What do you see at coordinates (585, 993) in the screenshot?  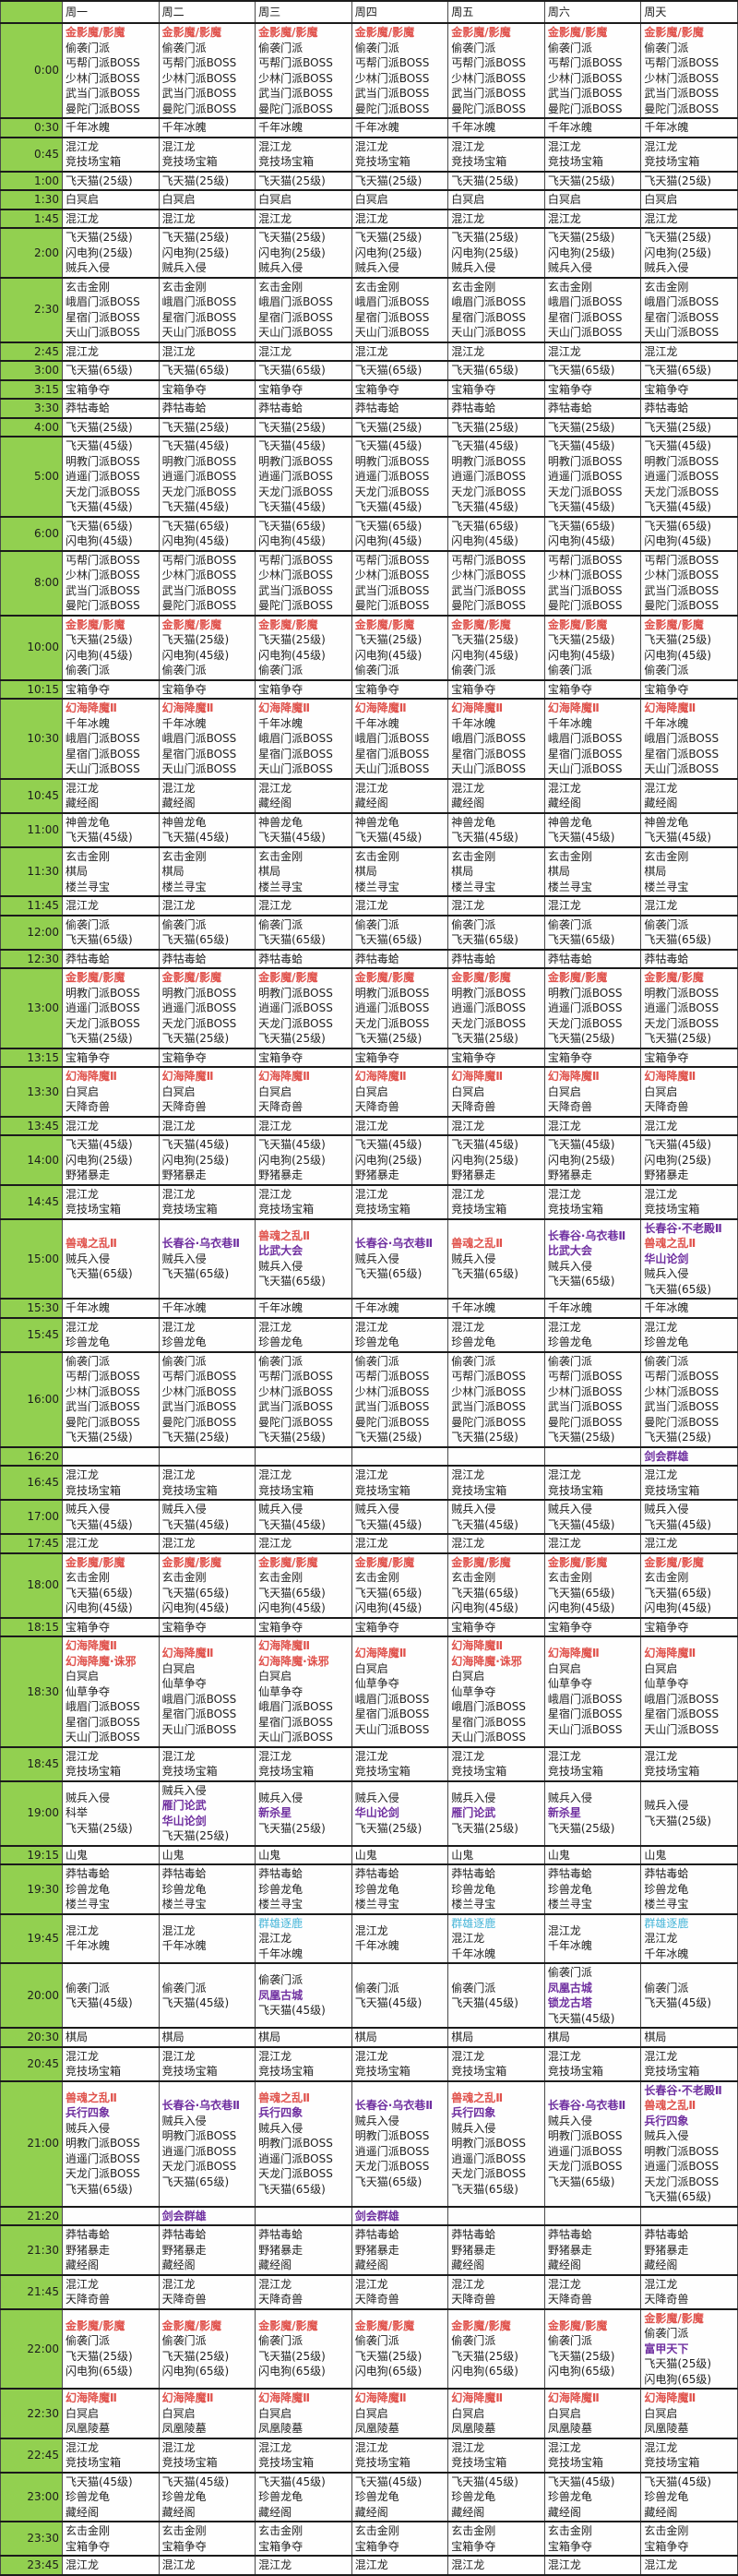 I see `event-label: 明教门派BOSS` at bounding box center [585, 993].